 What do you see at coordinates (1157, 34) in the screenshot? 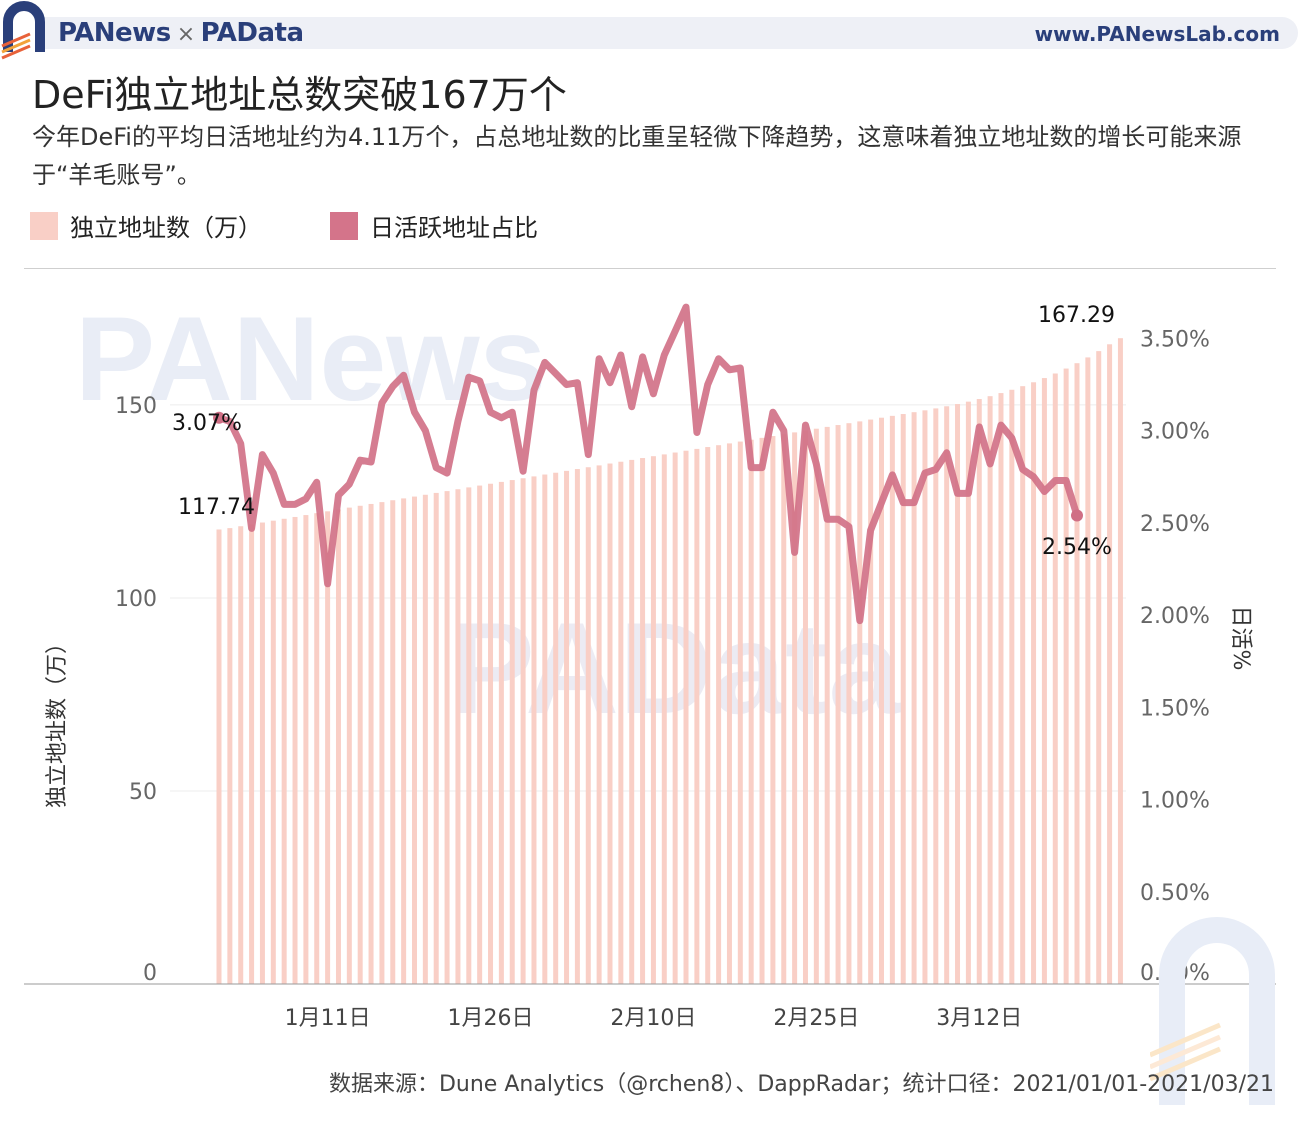
I see `site-url: www.PANewsLab.com` at bounding box center [1157, 34].